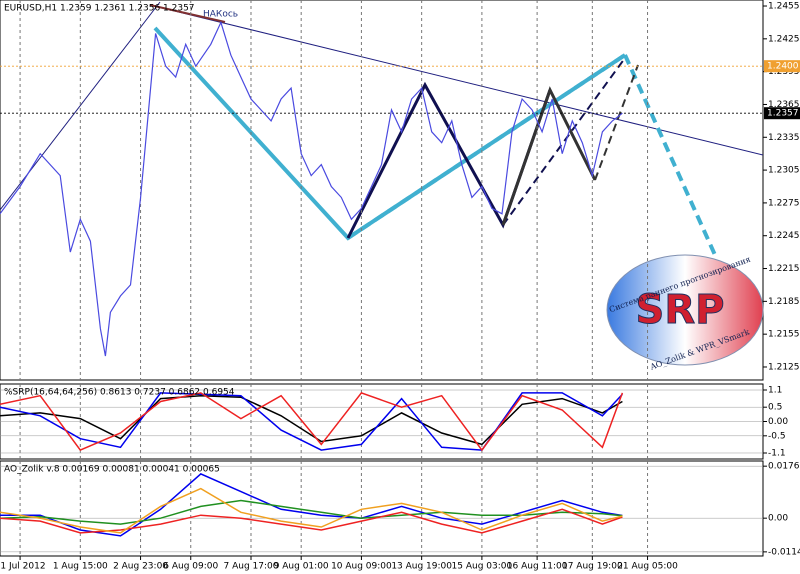  Describe the element at coordinates (361, 567) in the screenshot. I see `x-tick-label: 10 Aug 09:00` at that location.